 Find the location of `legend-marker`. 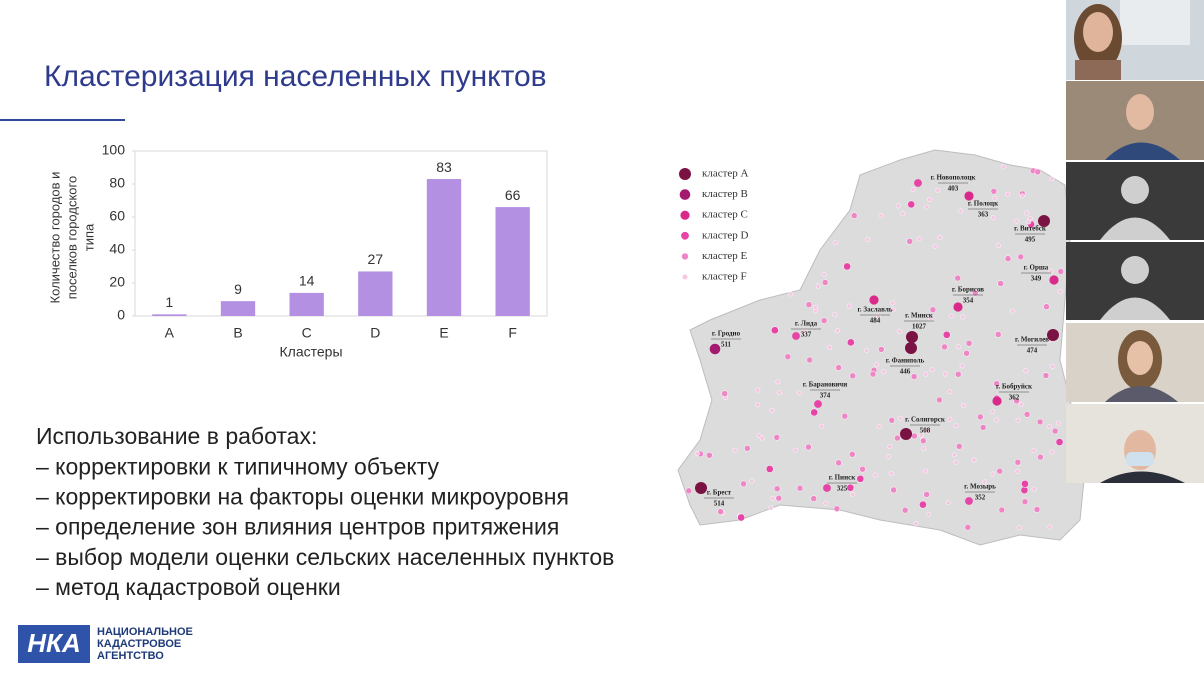

legend-marker is located at coordinates (685, 194).